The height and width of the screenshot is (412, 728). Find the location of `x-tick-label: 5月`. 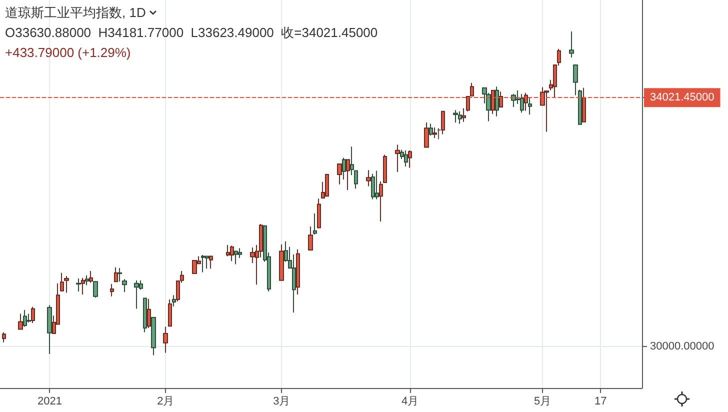

x-tick-label: 5月 is located at coordinates (543, 402).